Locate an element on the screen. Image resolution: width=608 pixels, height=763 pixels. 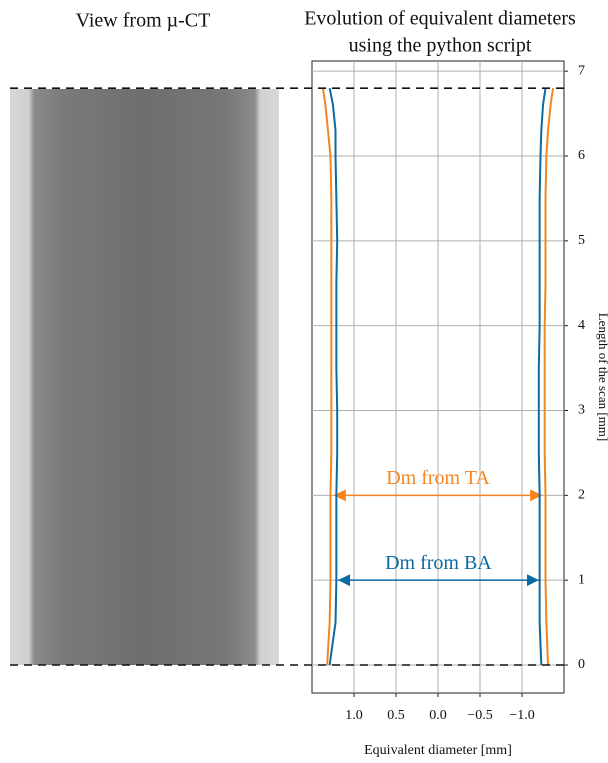
y-tick-label: 5 is located at coordinates (581, 240).